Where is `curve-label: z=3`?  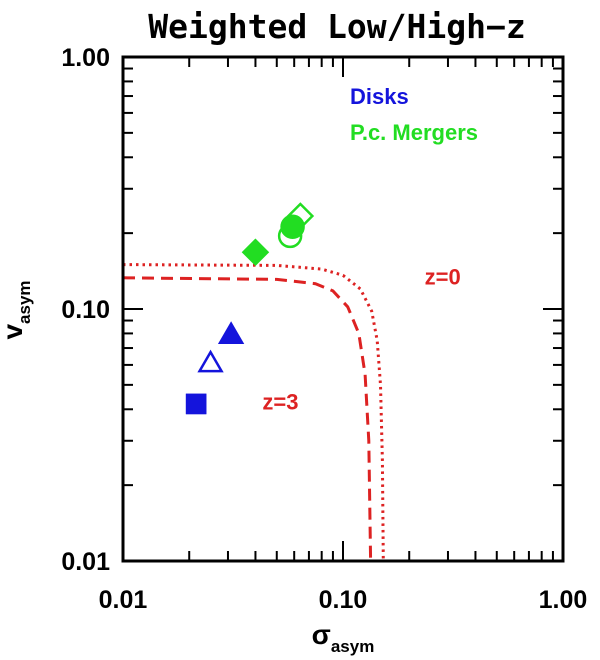
curve-label: z=3 is located at coordinates (280, 401).